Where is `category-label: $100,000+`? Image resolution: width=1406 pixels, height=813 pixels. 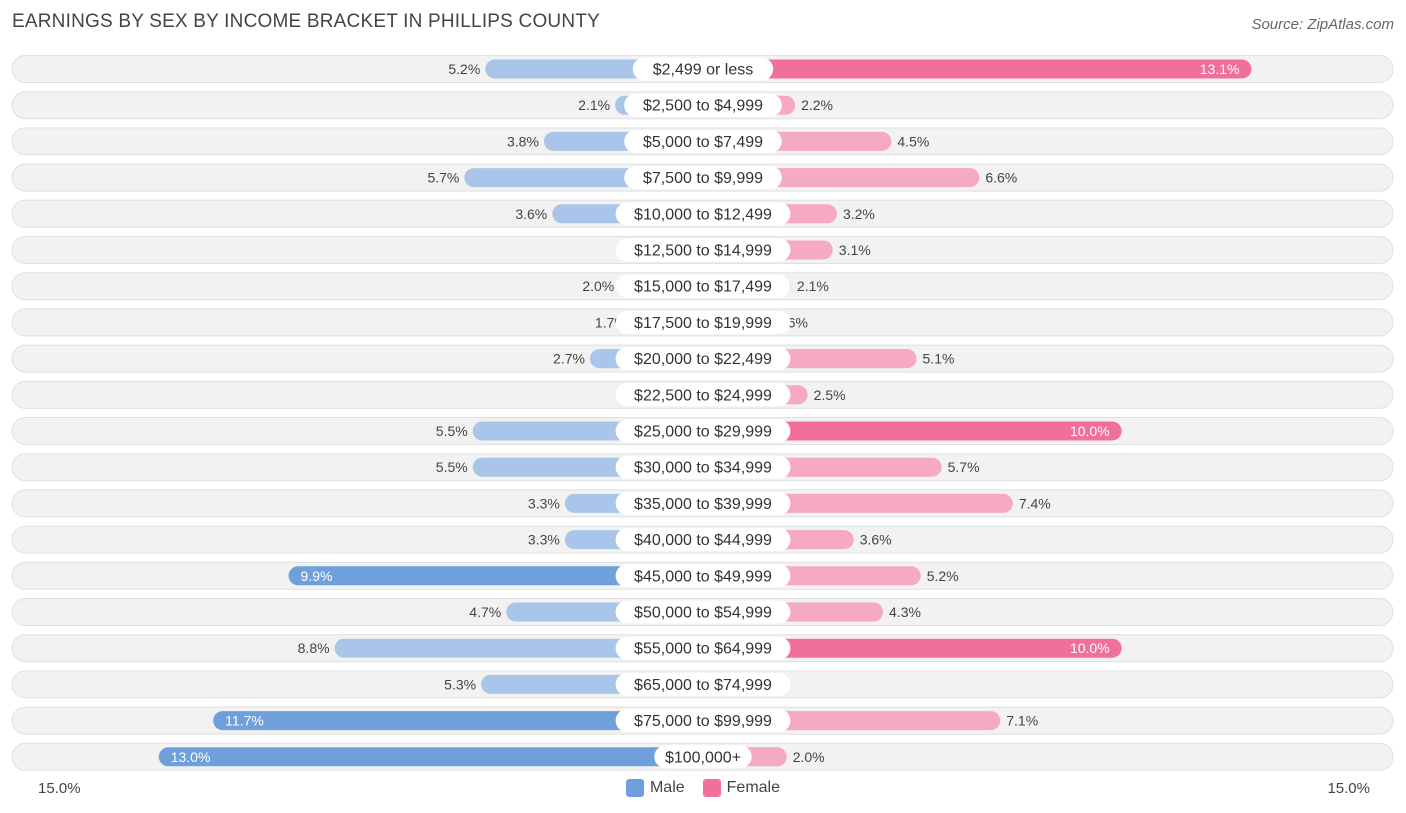
category-label: $100,000+ is located at coordinates (703, 757).